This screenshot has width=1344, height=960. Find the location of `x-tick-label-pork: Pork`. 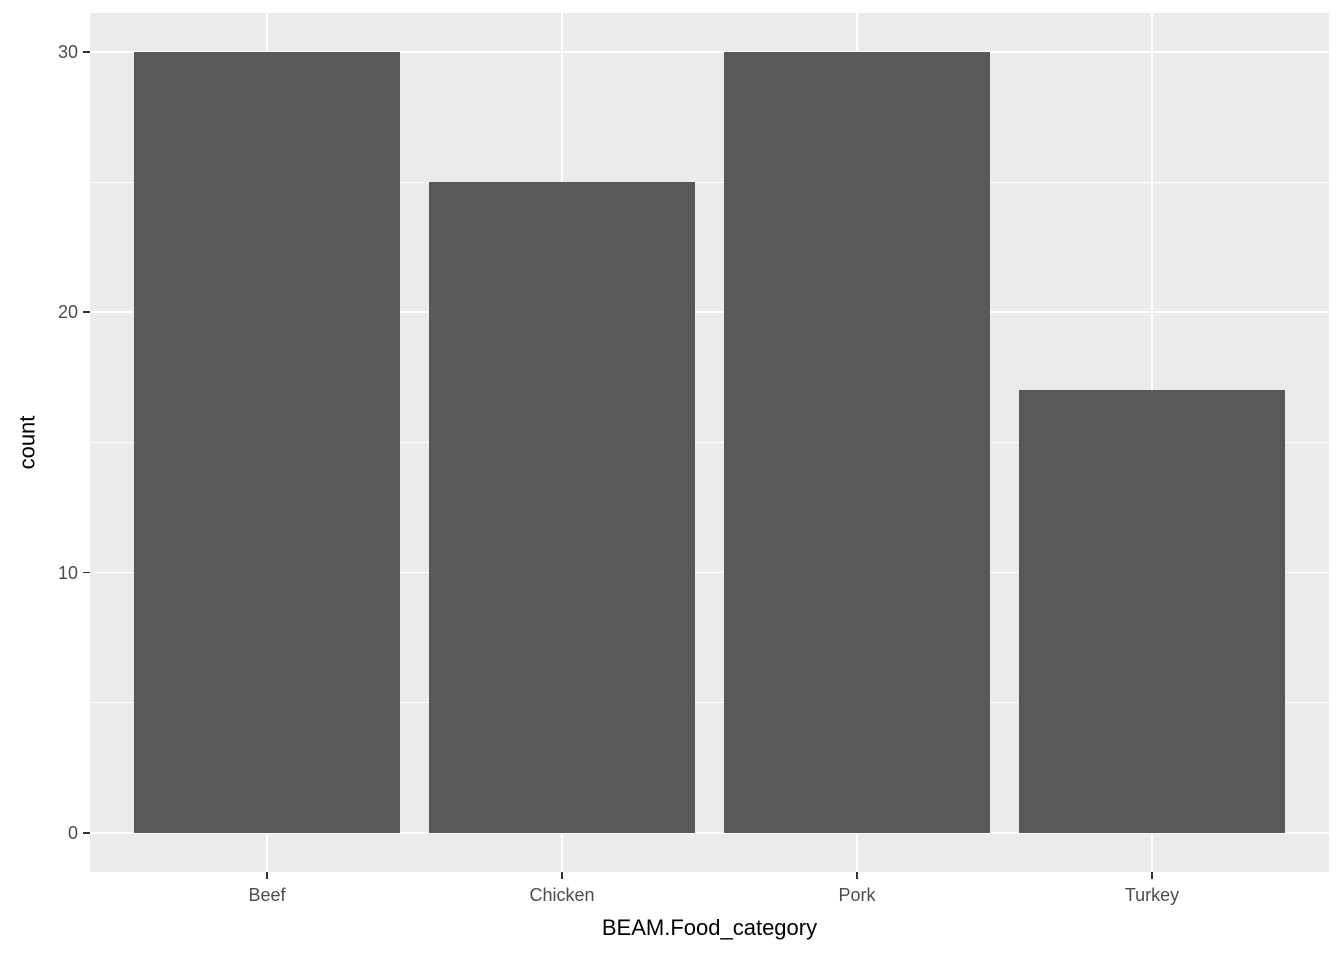

x-tick-label-pork: Pork is located at coordinates (857, 895).